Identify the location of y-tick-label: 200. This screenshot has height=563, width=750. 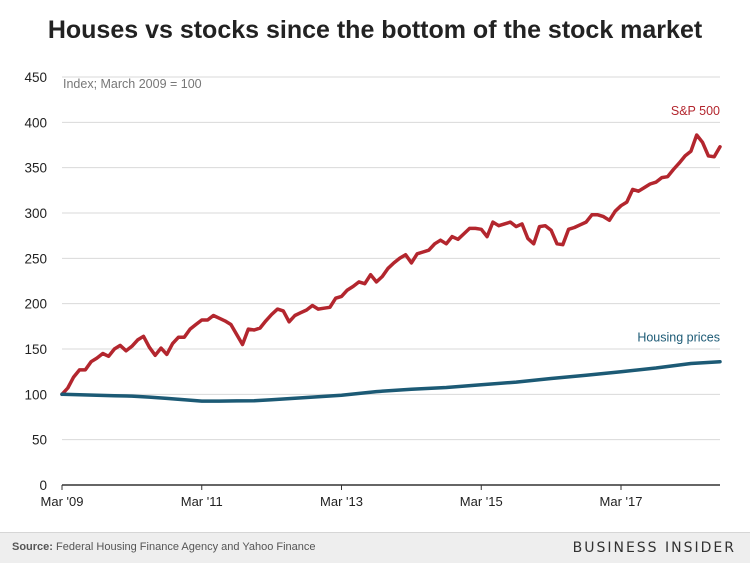
(35, 304).